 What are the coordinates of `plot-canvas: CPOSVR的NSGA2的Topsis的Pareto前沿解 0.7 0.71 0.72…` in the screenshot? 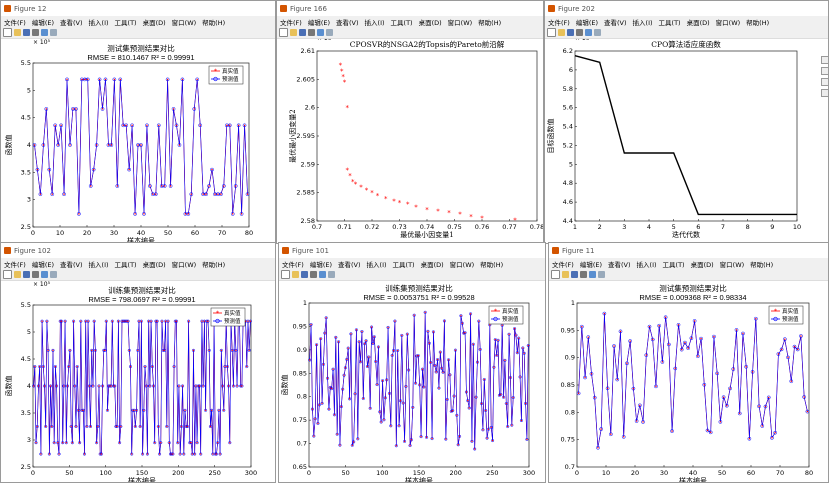 It's located at (410, 141).